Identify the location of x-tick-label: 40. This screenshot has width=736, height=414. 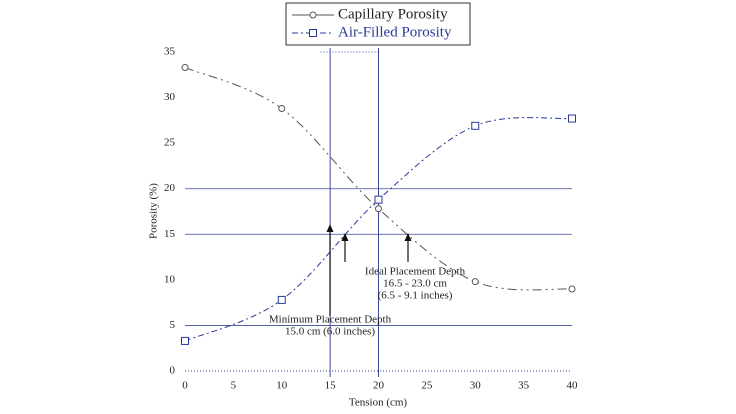
(573, 386).